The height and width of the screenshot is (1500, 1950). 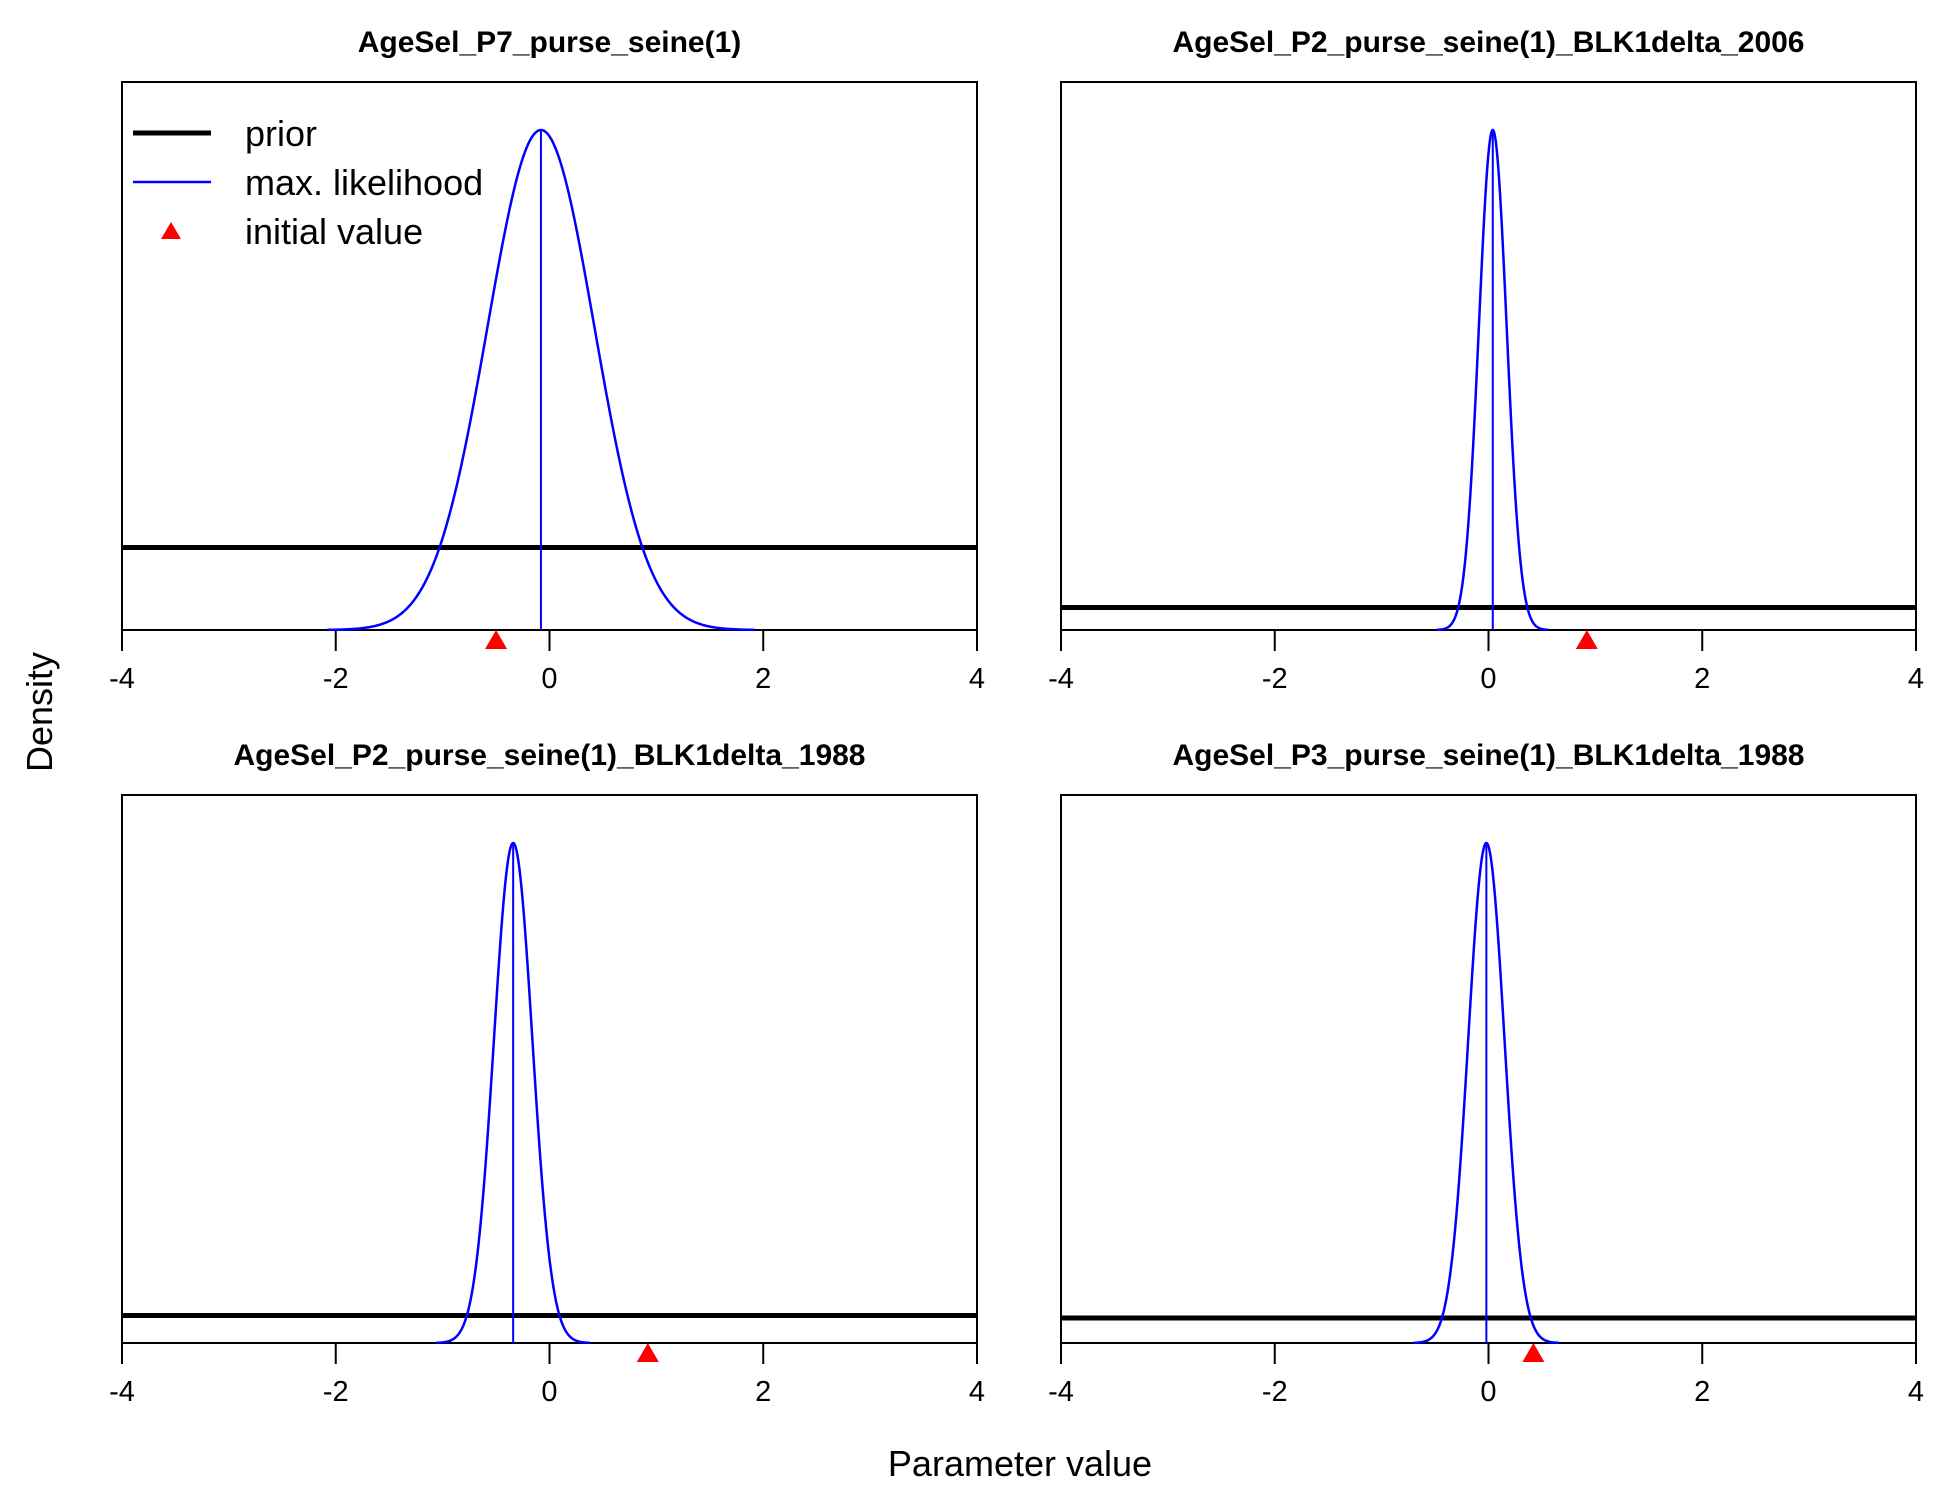 What do you see at coordinates (334, 231) in the screenshot?
I see `legend-label: initial value` at bounding box center [334, 231].